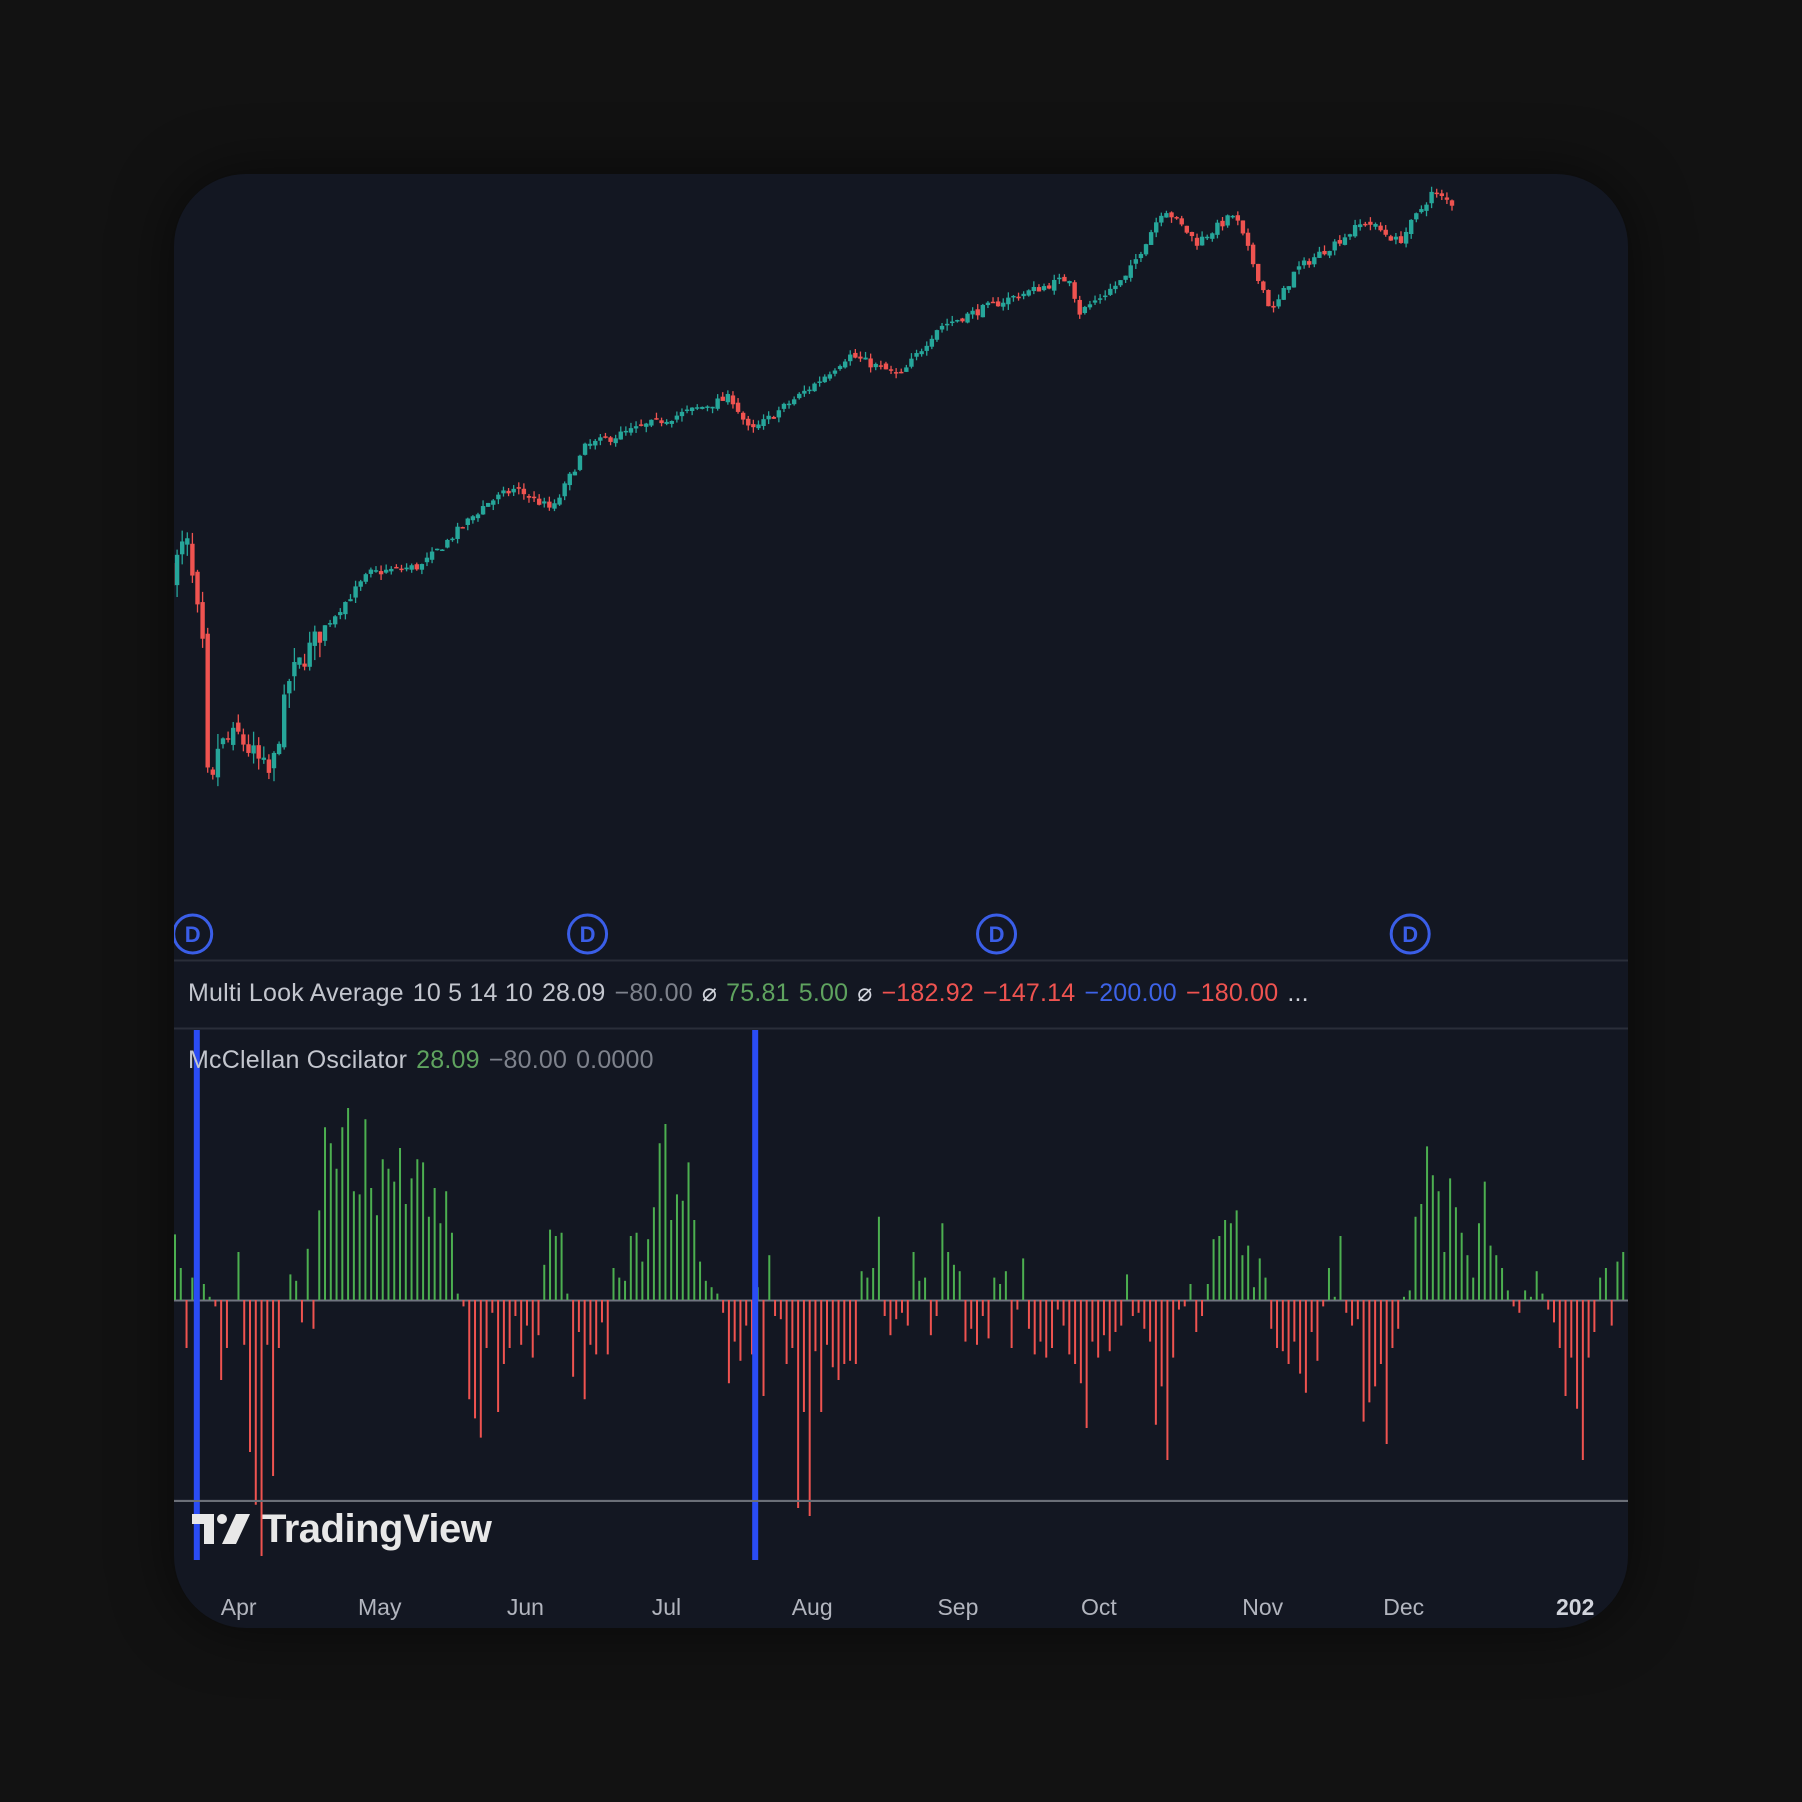 The height and width of the screenshot is (1802, 1802). What do you see at coordinates (615, 1060) in the screenshot?
I see `legend-value-3: 0.0000` at bounding box center [615, 1060].